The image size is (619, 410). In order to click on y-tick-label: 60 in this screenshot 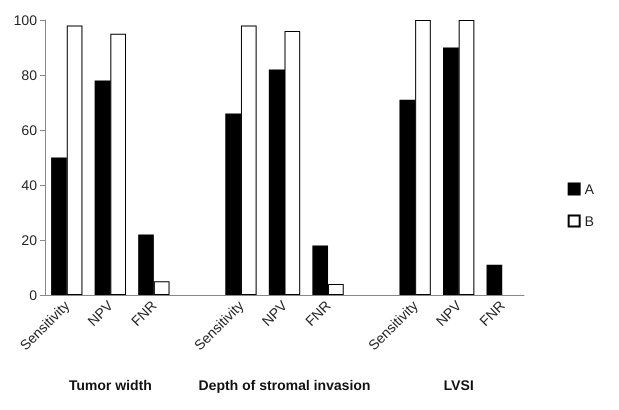, I will do `click(29, 130)`.